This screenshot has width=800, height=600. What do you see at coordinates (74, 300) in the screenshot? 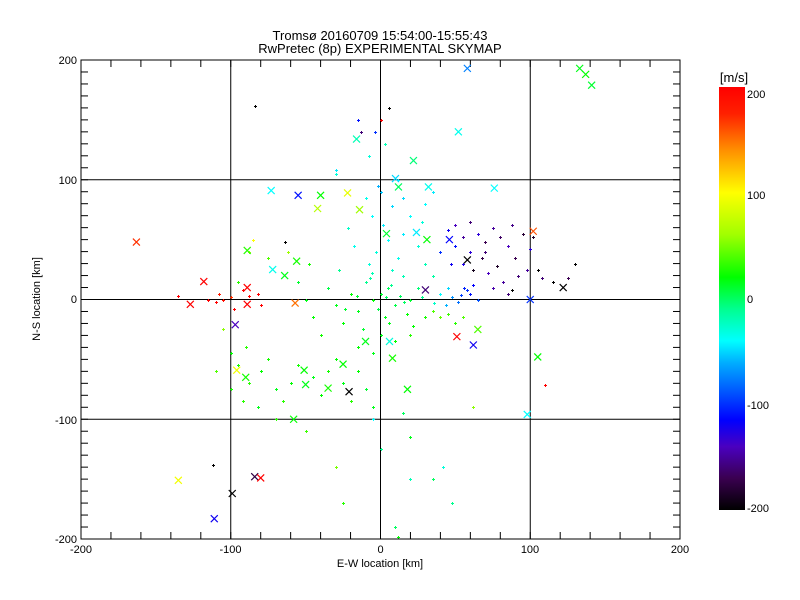
I see `y-tick-label: 0` at bounding box center [74, 300].